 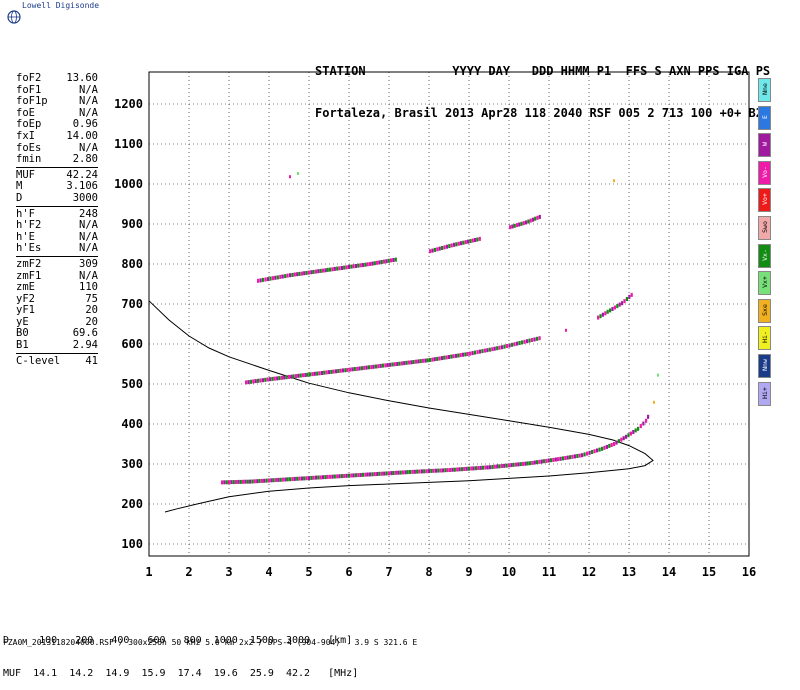 I want to click on param-value: N/A, so click(x=88, y=101).